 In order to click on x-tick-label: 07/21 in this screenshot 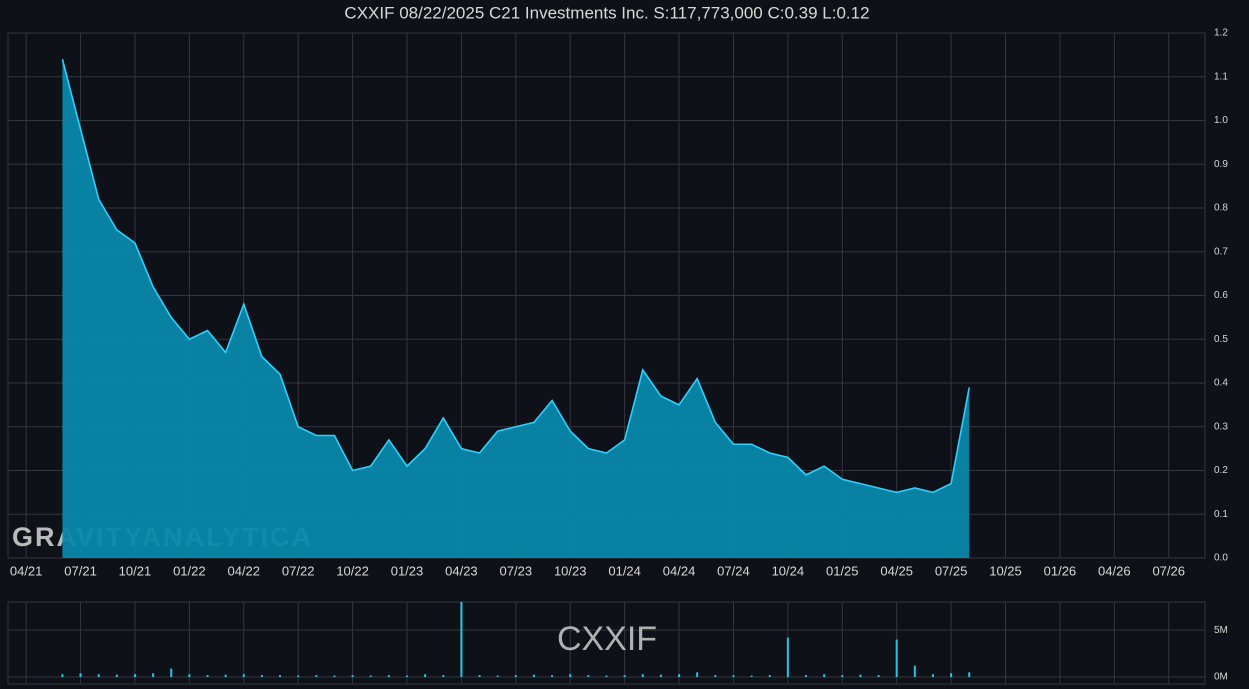, I will do `click(80, 570)`.